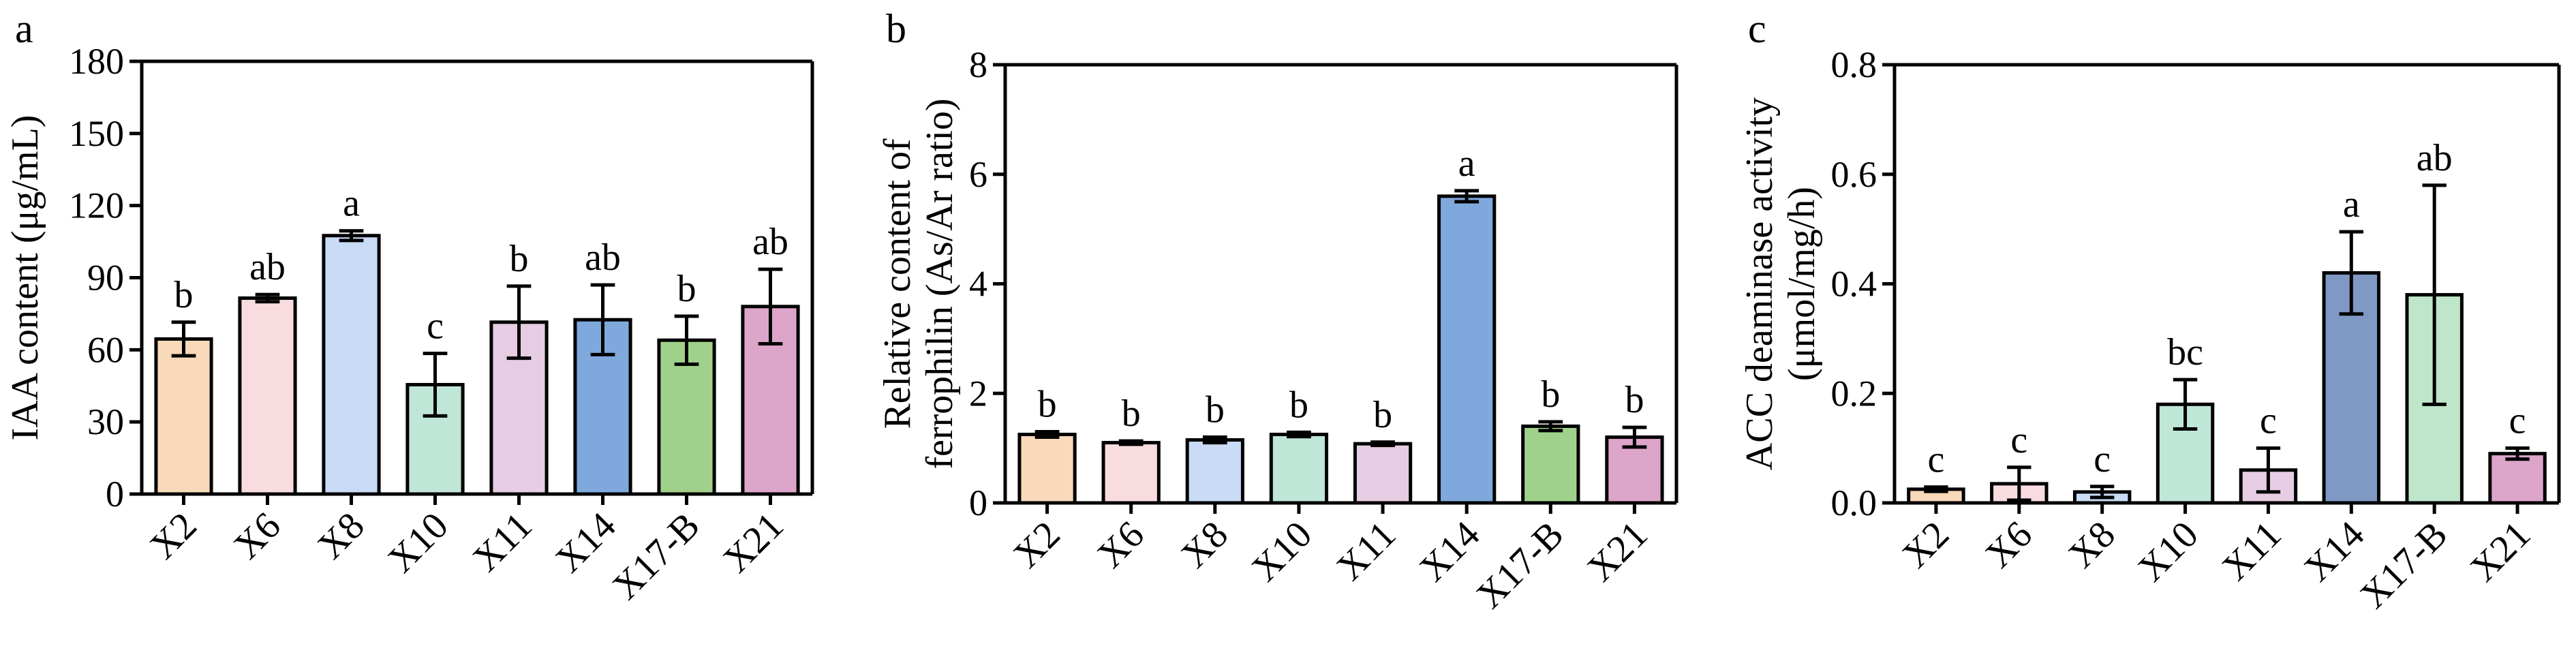  What do you see at coordinates (1854, 502) in the screenshot?
I see `y-tick-label: 0.0` at bounding box center [1854, 502].